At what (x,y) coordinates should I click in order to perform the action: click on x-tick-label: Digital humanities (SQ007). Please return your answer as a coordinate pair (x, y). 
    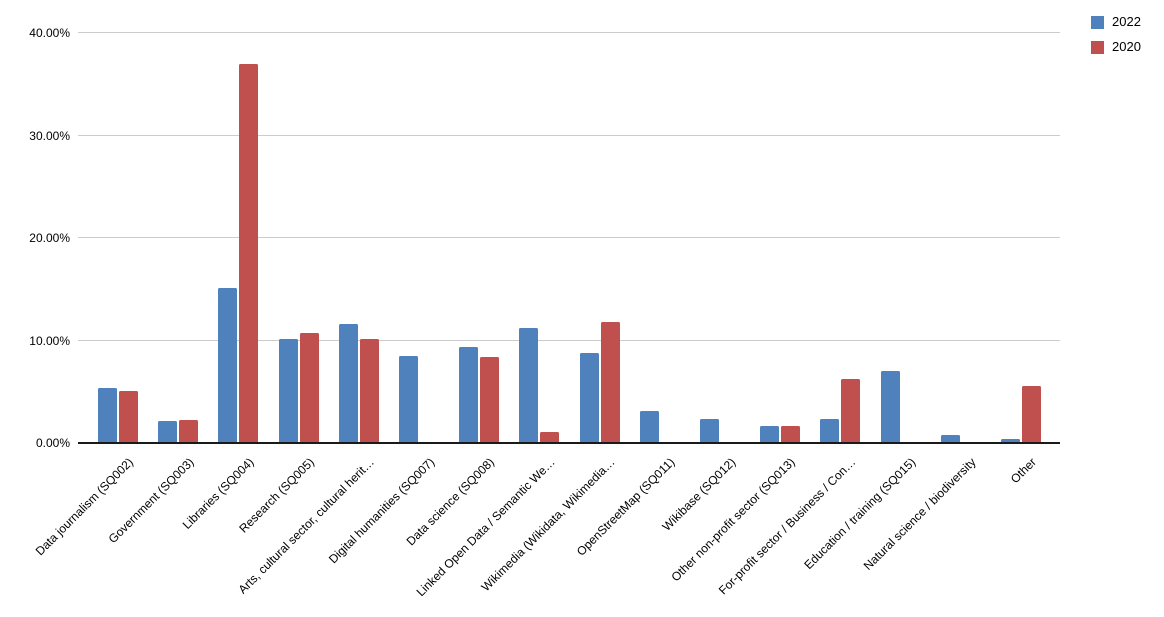
    Looking at the image, I should click on (381, 511).